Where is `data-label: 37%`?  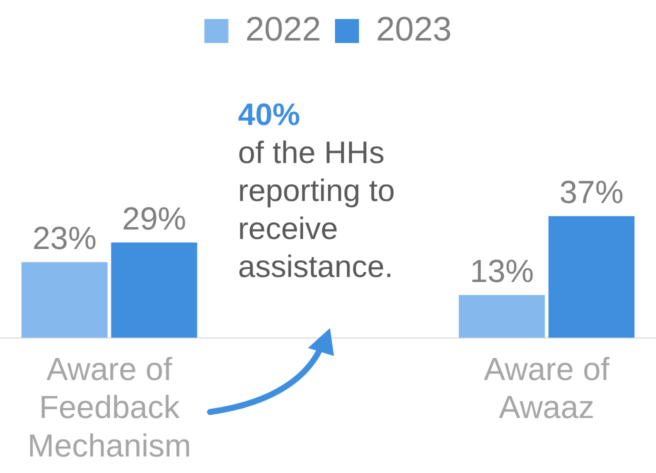 data-label: 37% is located at coordinates (591, 192).